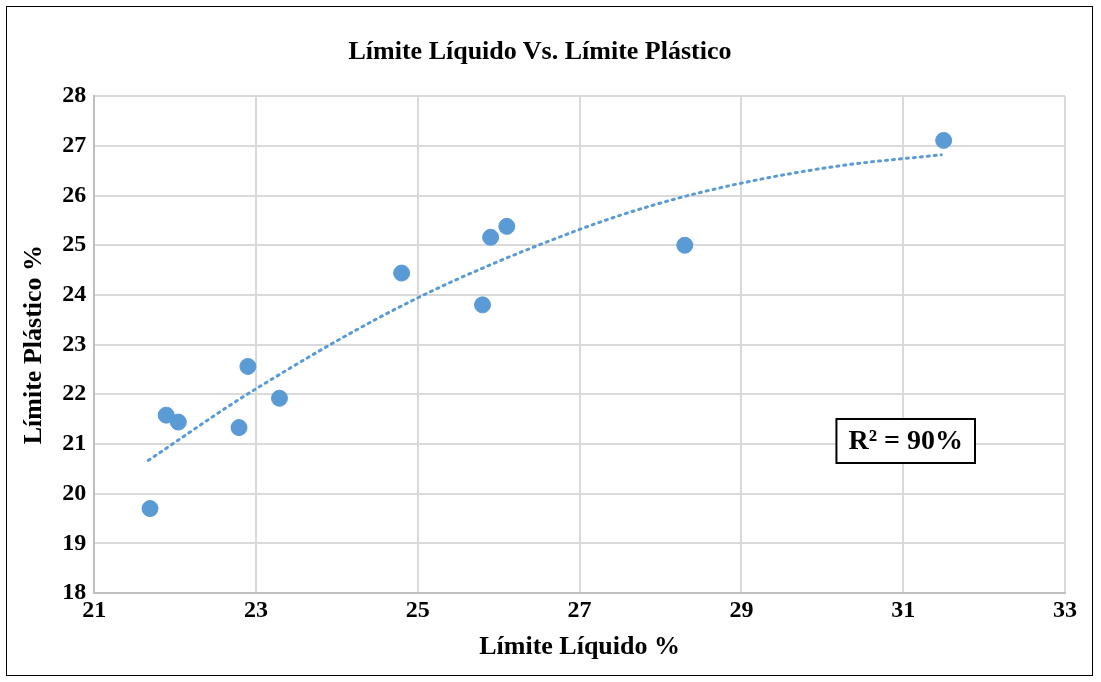 The height and width of the screenshot is (682, 1101). I want to click on y-tick-label: 22, so click(74, 392).